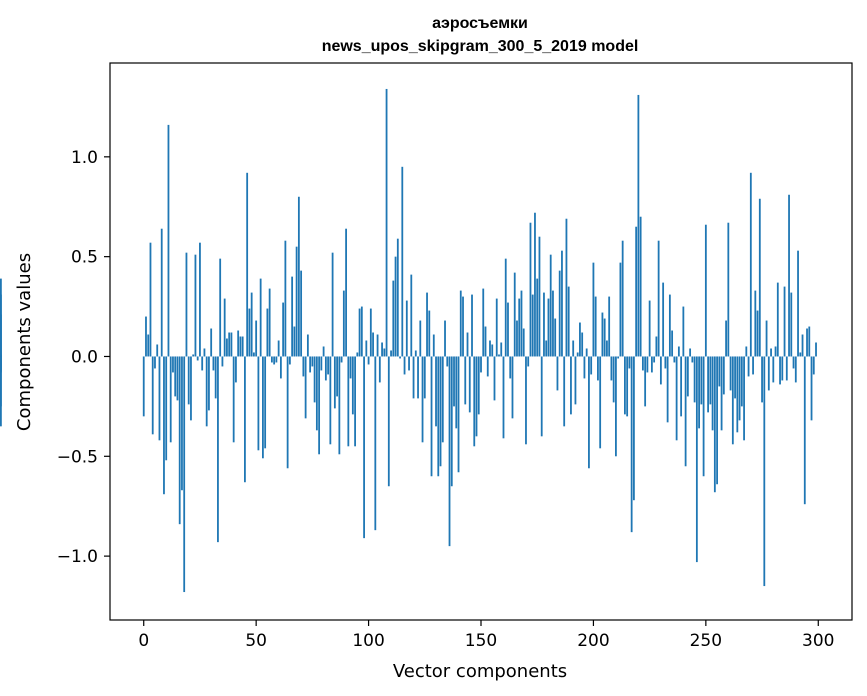 This screenshot has height=696, width=867. What do you see at coordinates (83, 357) in the screenshot?
I see `y-axis: −1.0 −0.5 0.0 0.5 1.0` at bounding box center [83, 357].